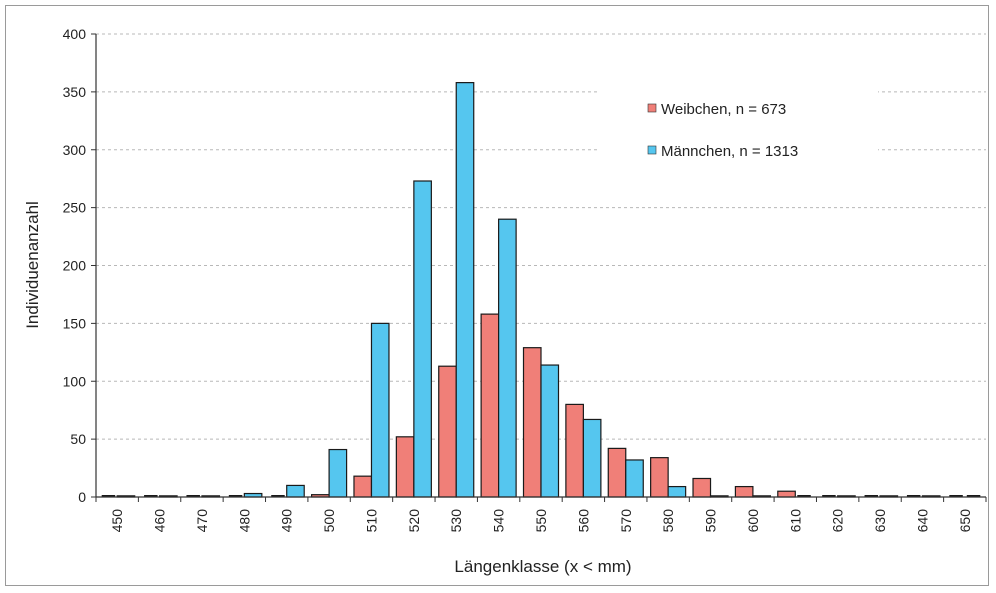  What do you see at coordinates (75, 381) in the screenshot?
I see `y-tick-label-100: 100` at bounding box center [75, 381].